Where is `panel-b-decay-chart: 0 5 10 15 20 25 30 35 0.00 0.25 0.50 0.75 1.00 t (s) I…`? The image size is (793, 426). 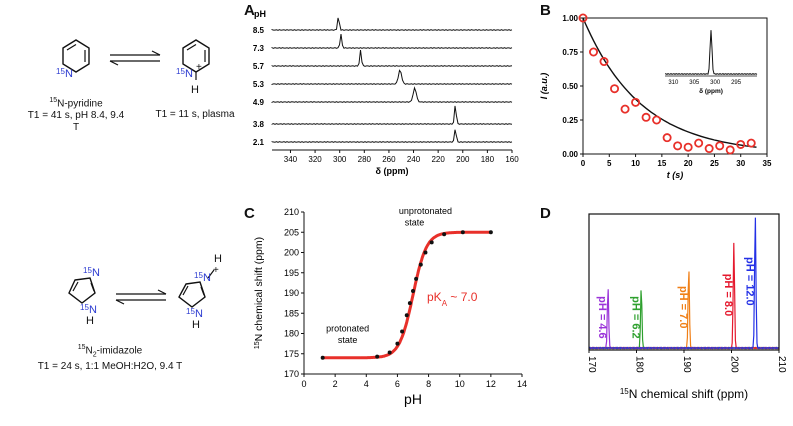
panel-b-decay-chart: 0 5 10 15 20 25 30 35 0.00 0.25 0.50 0.75 1.00 t (s) I… is located at coordinates (655, 96).